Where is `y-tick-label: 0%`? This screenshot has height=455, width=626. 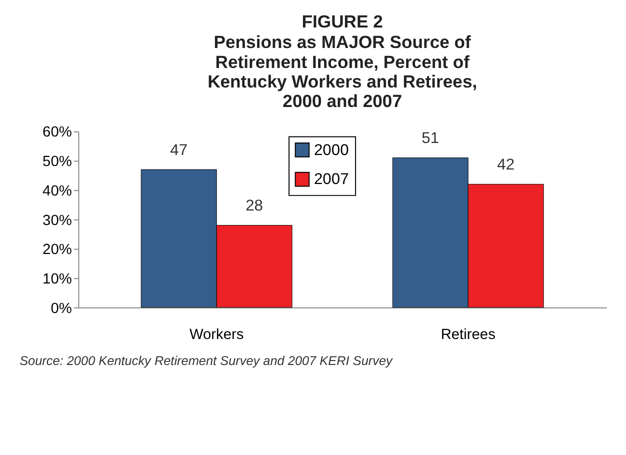 y-tick-label: 0% is located at coordinates (61, 308).